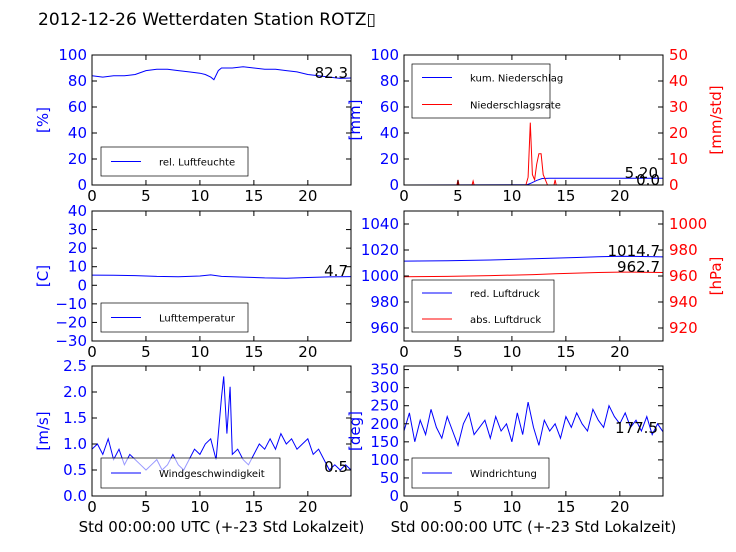 The image size is (736, 552). I want to click on y-axis-label: [%], so click(43, 120).